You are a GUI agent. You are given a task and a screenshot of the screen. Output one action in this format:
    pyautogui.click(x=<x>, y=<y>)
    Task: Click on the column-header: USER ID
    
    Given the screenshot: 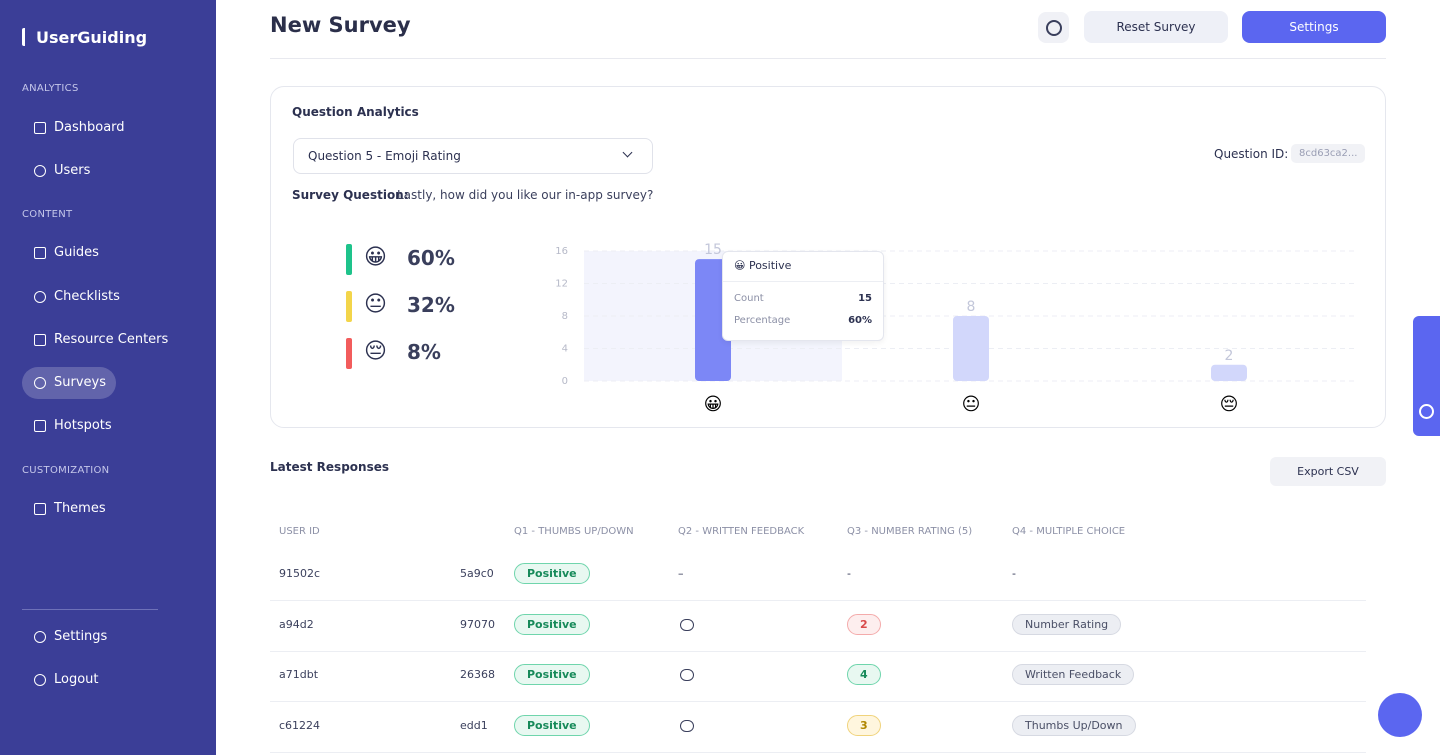 What is the action you would take?
    pyautogui.click(x=299, y=531)
    